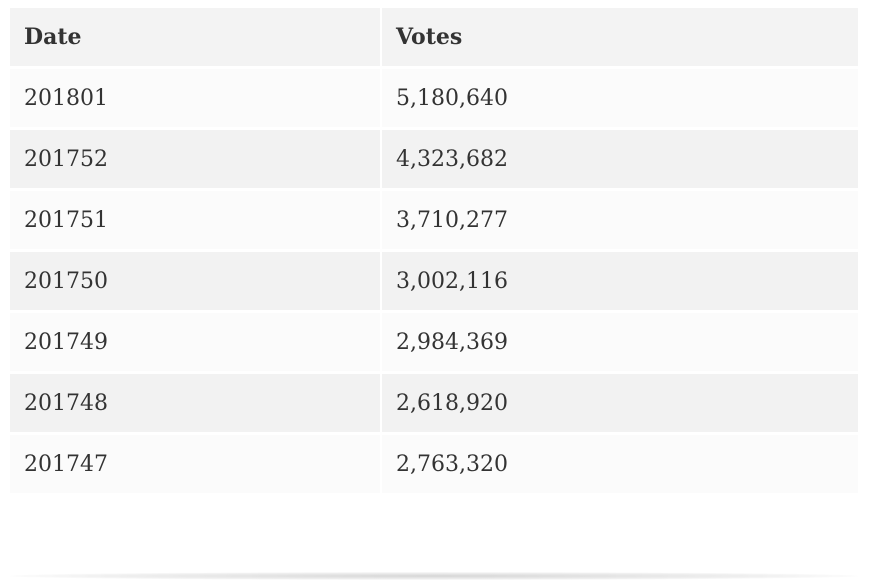 Image resolution: width=877 pixels, height=586 pixels. What do you see at coordinates (620, 343) in the screenshot?
I see `votes-cell: 2,984,369` at bounding box center [620, 343].